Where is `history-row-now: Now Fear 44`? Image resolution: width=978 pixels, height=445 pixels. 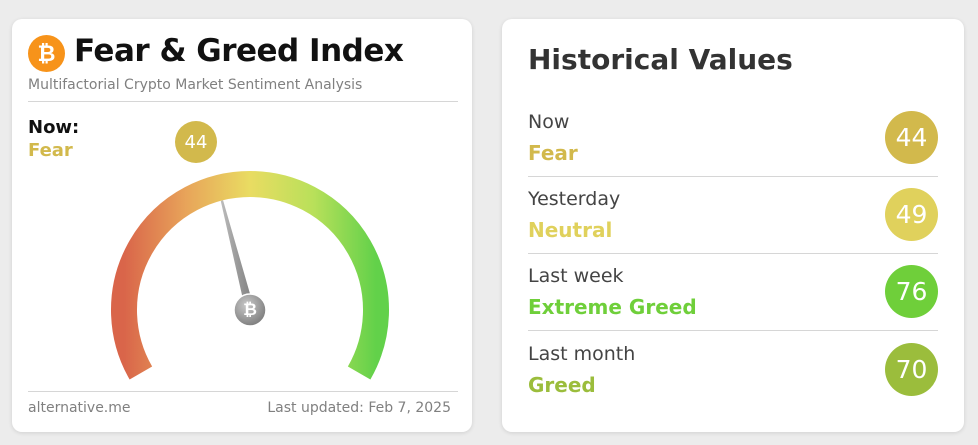 history-row-now: Now Fear 44 is located at coordinates (733, 149).